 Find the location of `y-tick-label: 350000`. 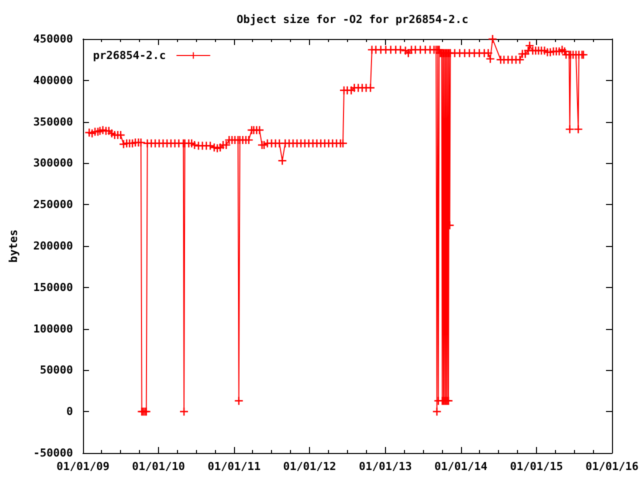

y-tick-label: 350000 is located at coordinates (53, 121).